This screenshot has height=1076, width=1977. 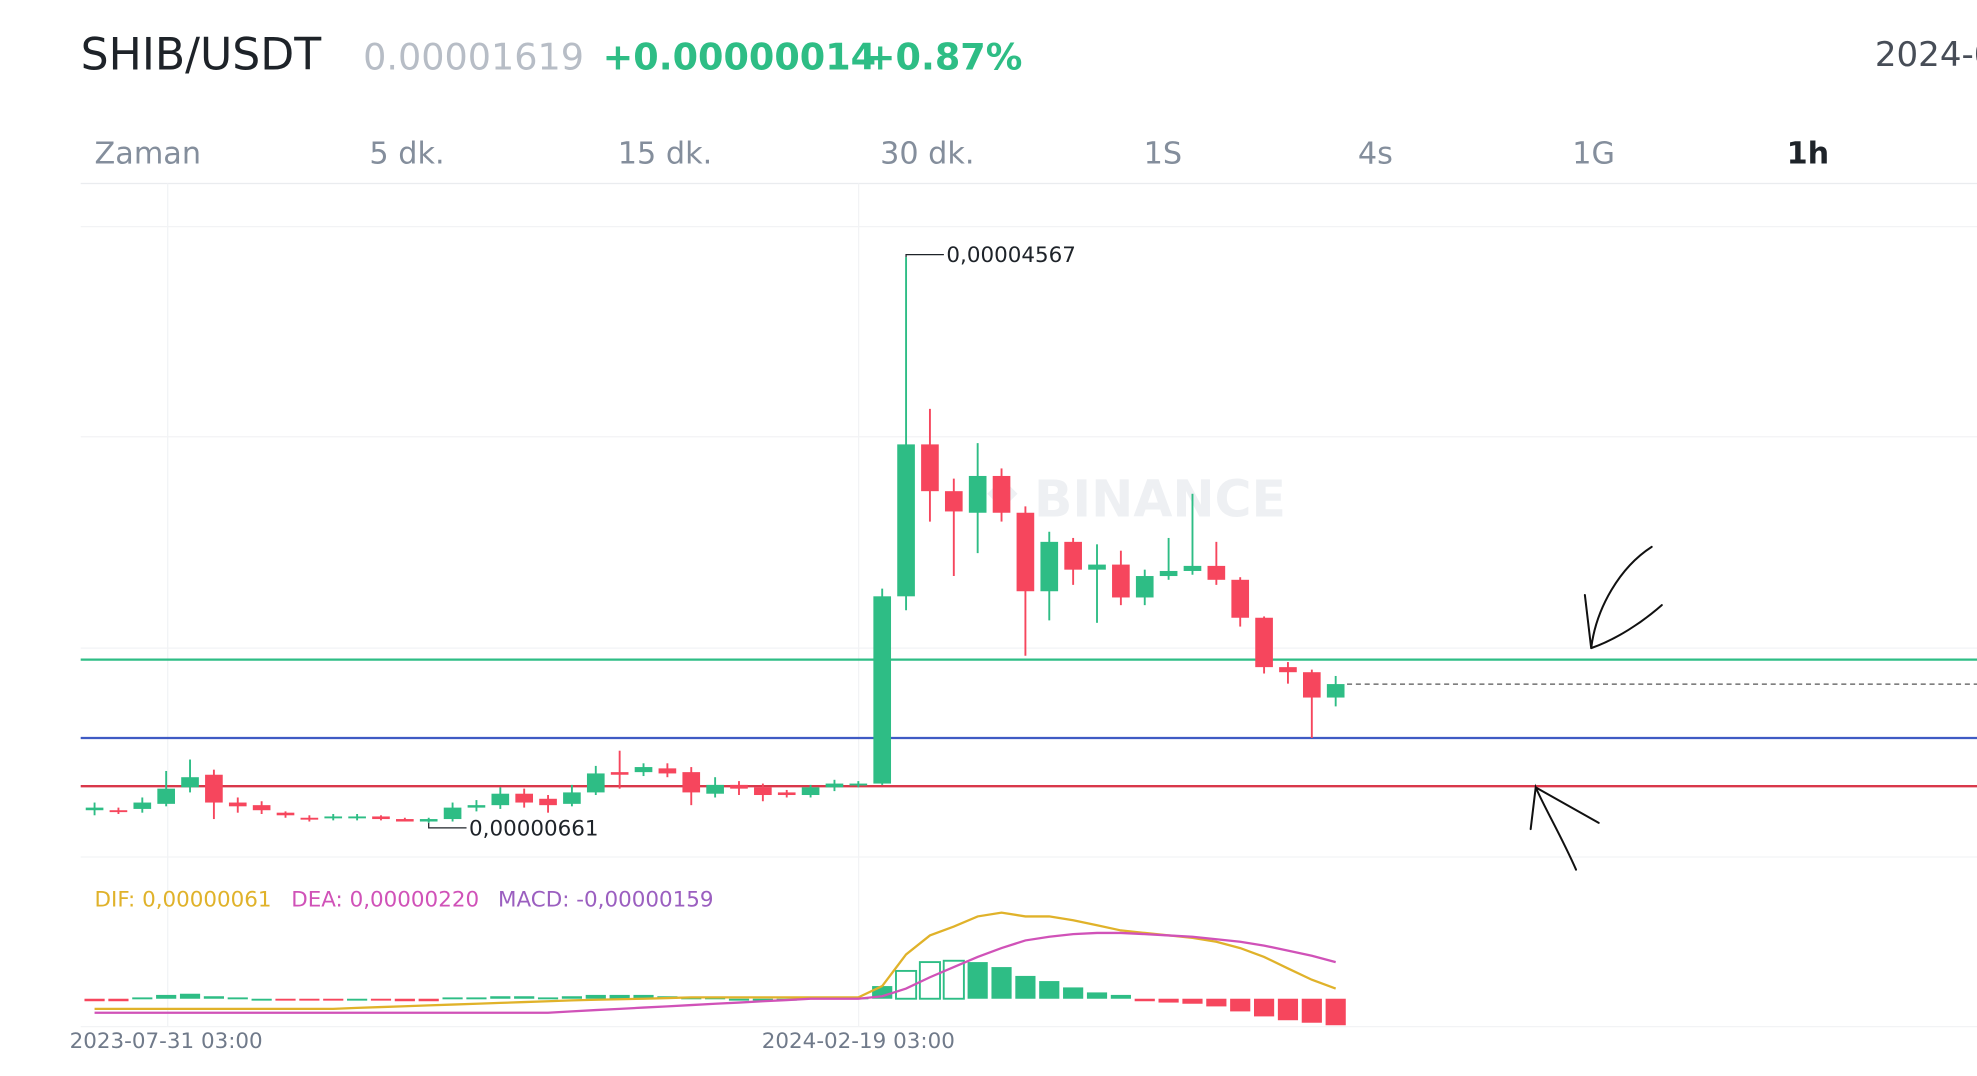 What do you see at coordinates (1160, 498) in the screenshot?
I see `watermark: BINANCE` at bounding box center [1160, 498].